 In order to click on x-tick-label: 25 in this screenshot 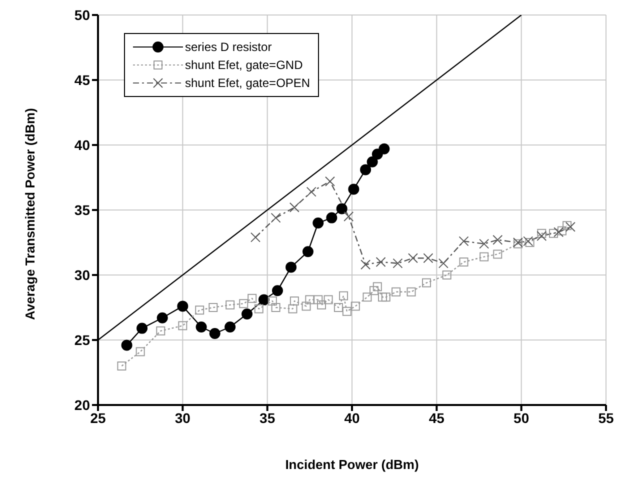, I will do `click(98, 418)`.